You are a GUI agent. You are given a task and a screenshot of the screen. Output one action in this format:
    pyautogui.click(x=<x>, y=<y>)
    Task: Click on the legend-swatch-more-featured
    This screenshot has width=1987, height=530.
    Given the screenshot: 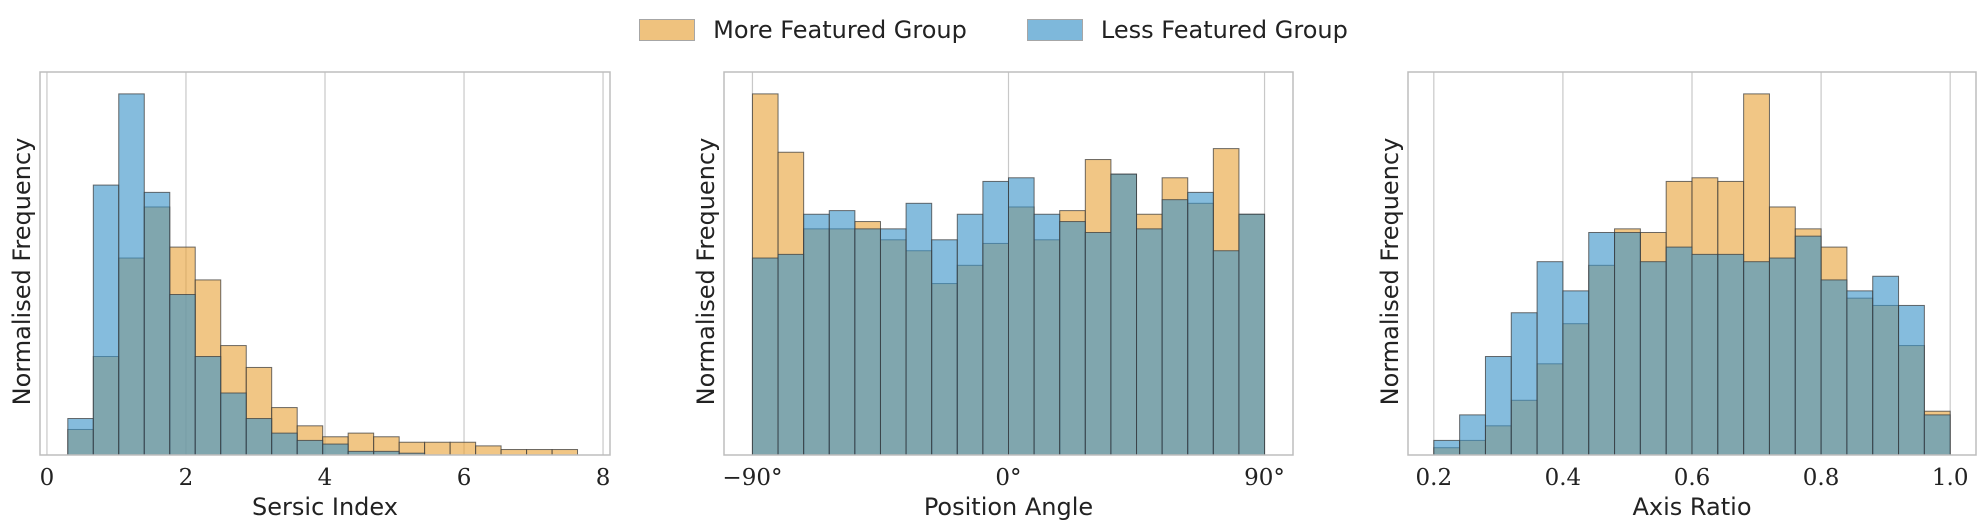 What is the action you would take?
    pyautogui.click(x=667, y=30)
    